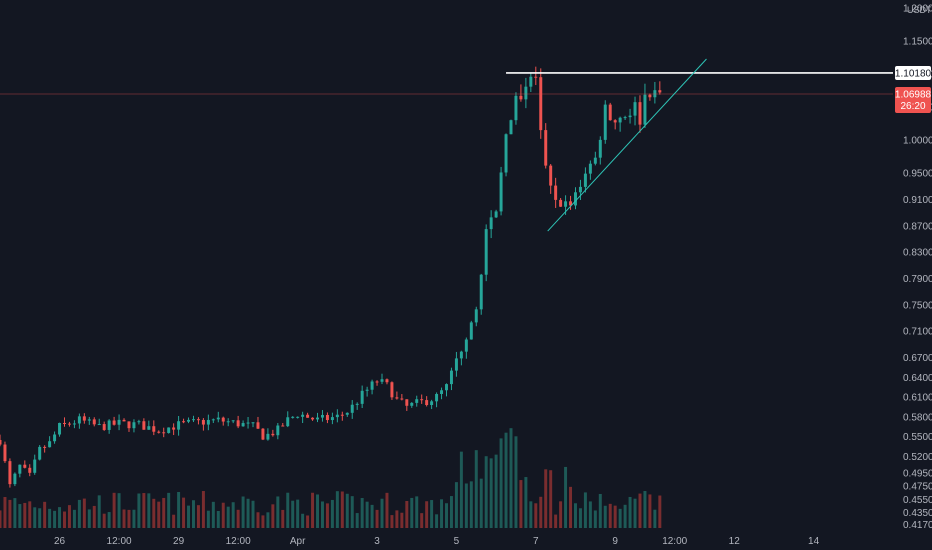 The image size is (932, 550). What do you see at coordinates (814, 541) in the screenshot?
I see `time-tick-label: 14` at bounding box center [814, 541].